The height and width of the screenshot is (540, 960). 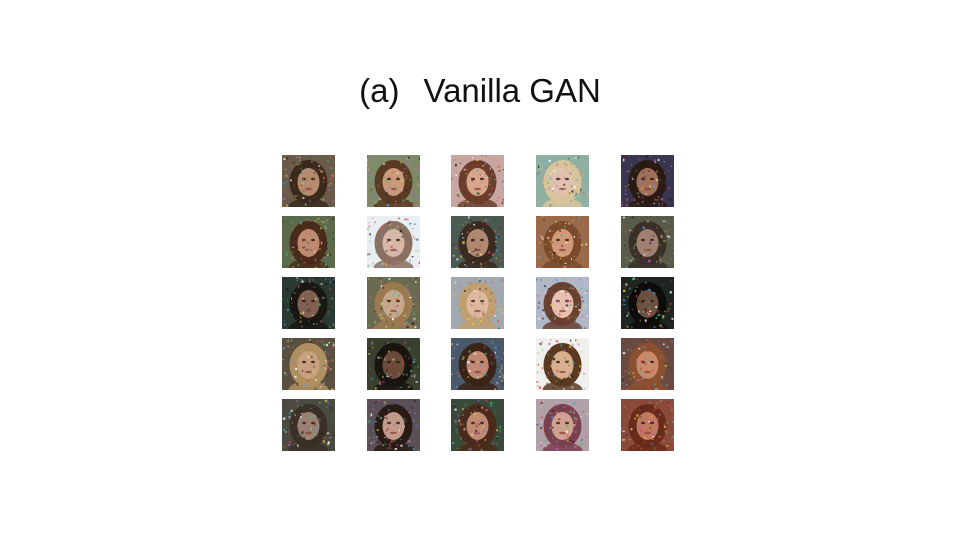 I want to click on figure-label: (a), so click(x=379, y=90).